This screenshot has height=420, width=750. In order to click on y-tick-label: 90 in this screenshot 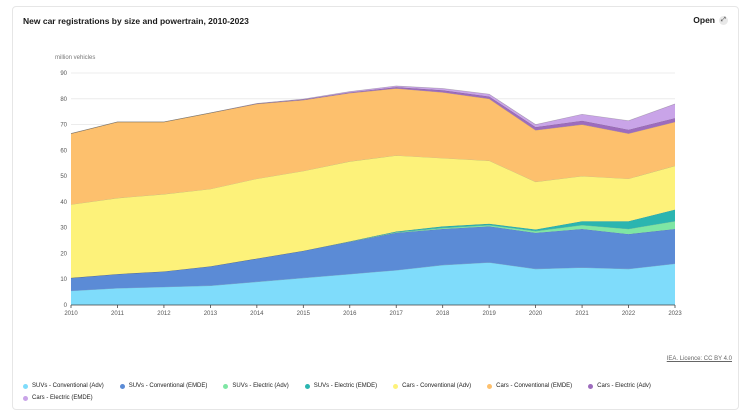, I will do `click(63, 74)`.